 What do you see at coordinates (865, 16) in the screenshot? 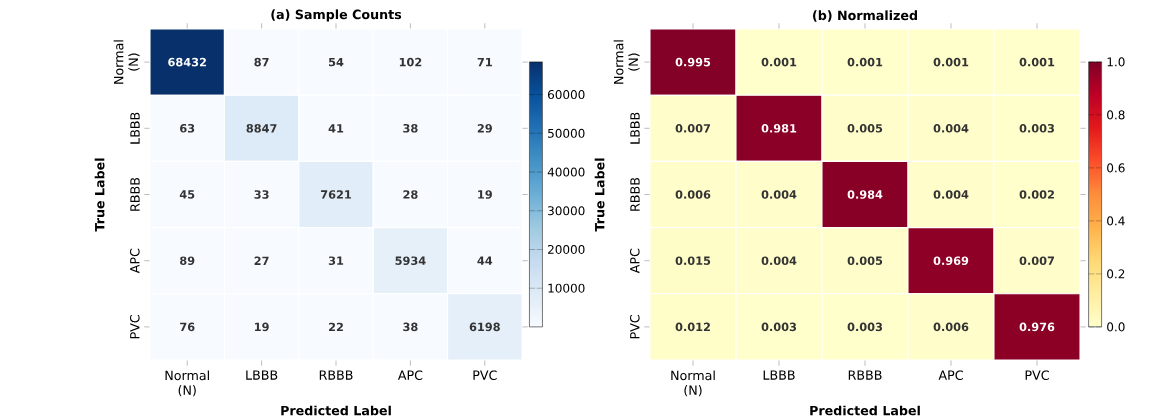
I see `chart-title: (b) Normalized` at bounding box center [865, 16].